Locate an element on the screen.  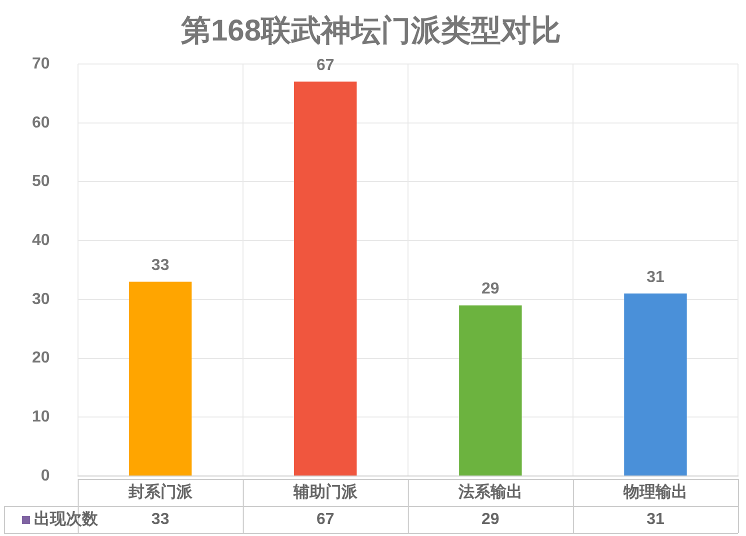
x-tick-label: 法系输出 is located at coordinates (489, 491).